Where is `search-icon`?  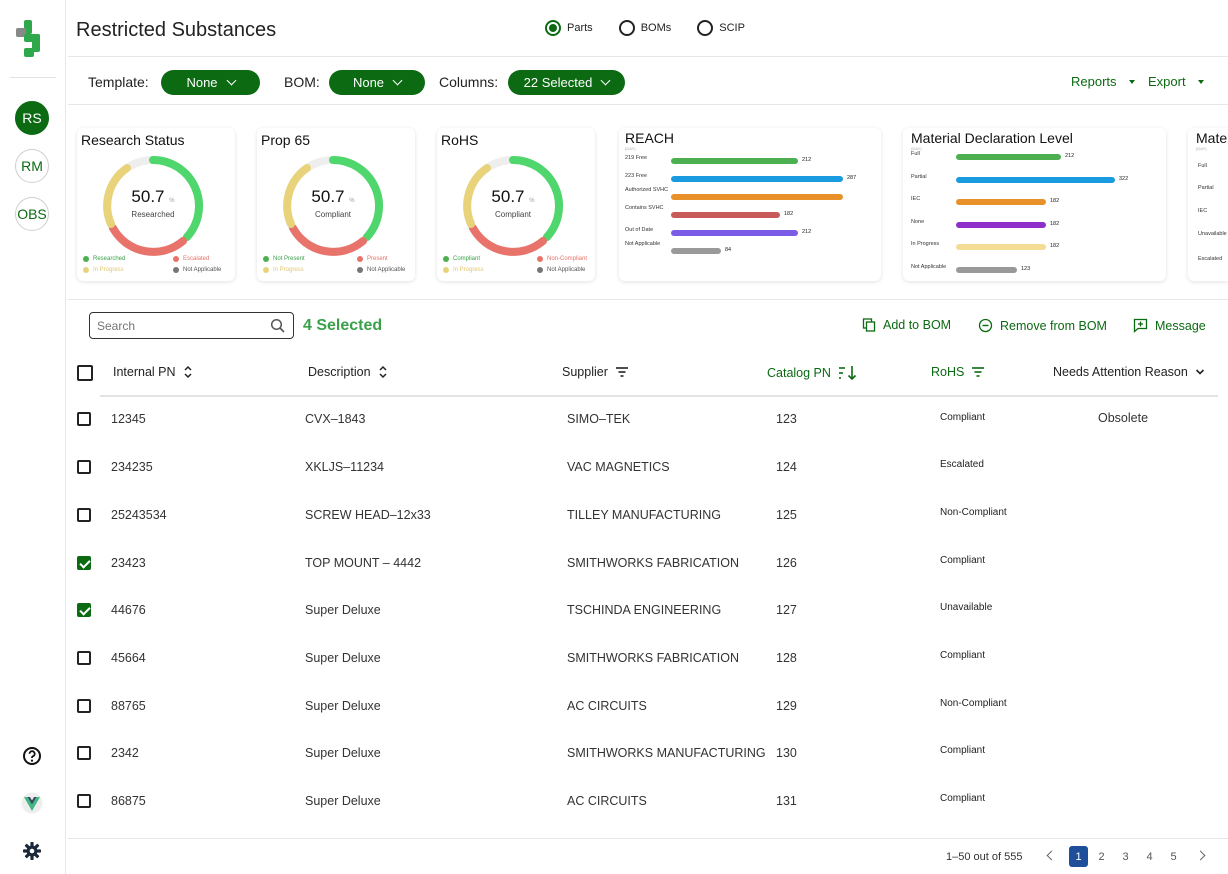 search-icon is located at coordinates (278, 326).